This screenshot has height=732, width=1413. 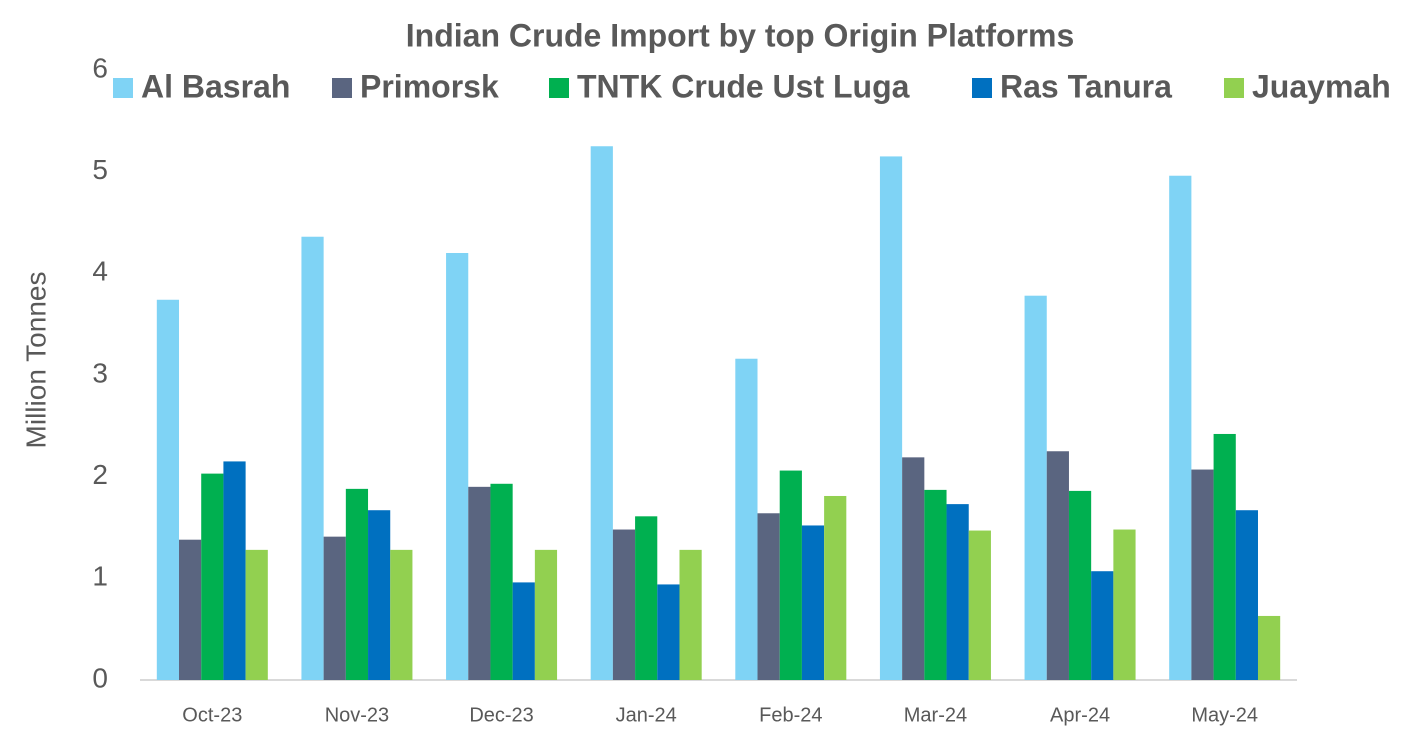 I want to click on x-tick-label: Mar-24, so click(x=935, y=715).